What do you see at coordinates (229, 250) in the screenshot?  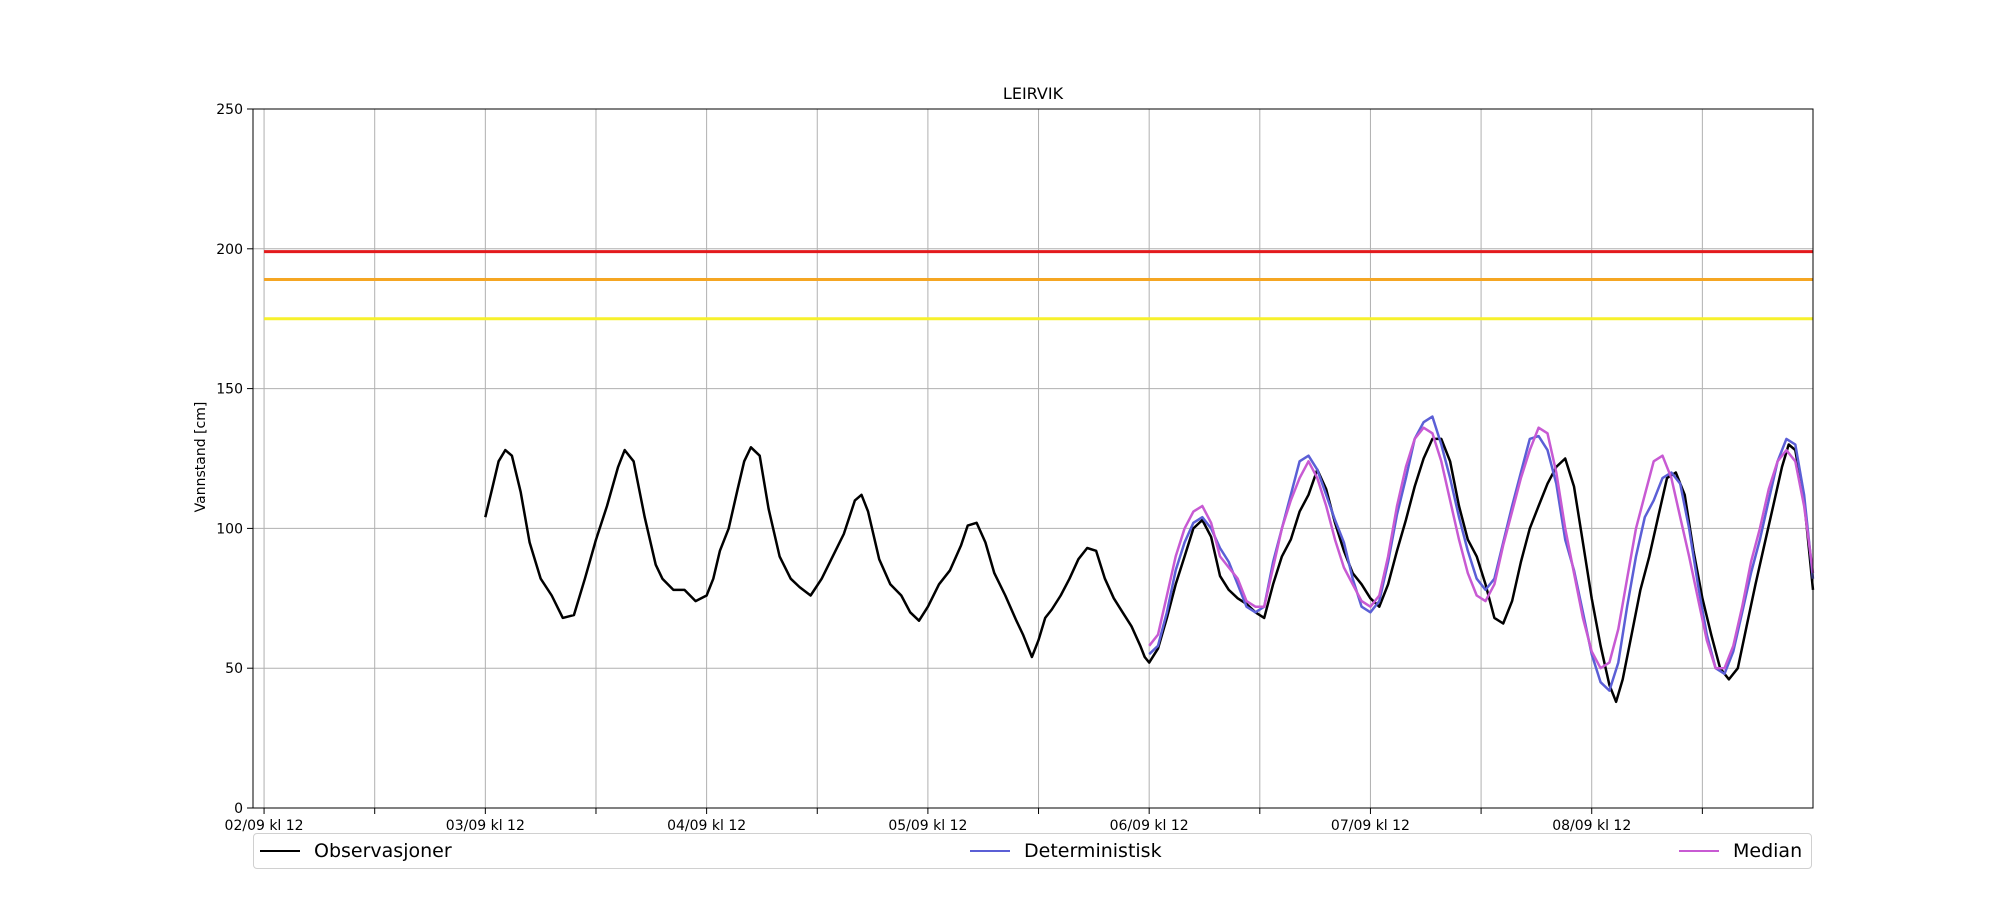 I see `y-tick-label-4: 200` at bounding box center [229, 250].